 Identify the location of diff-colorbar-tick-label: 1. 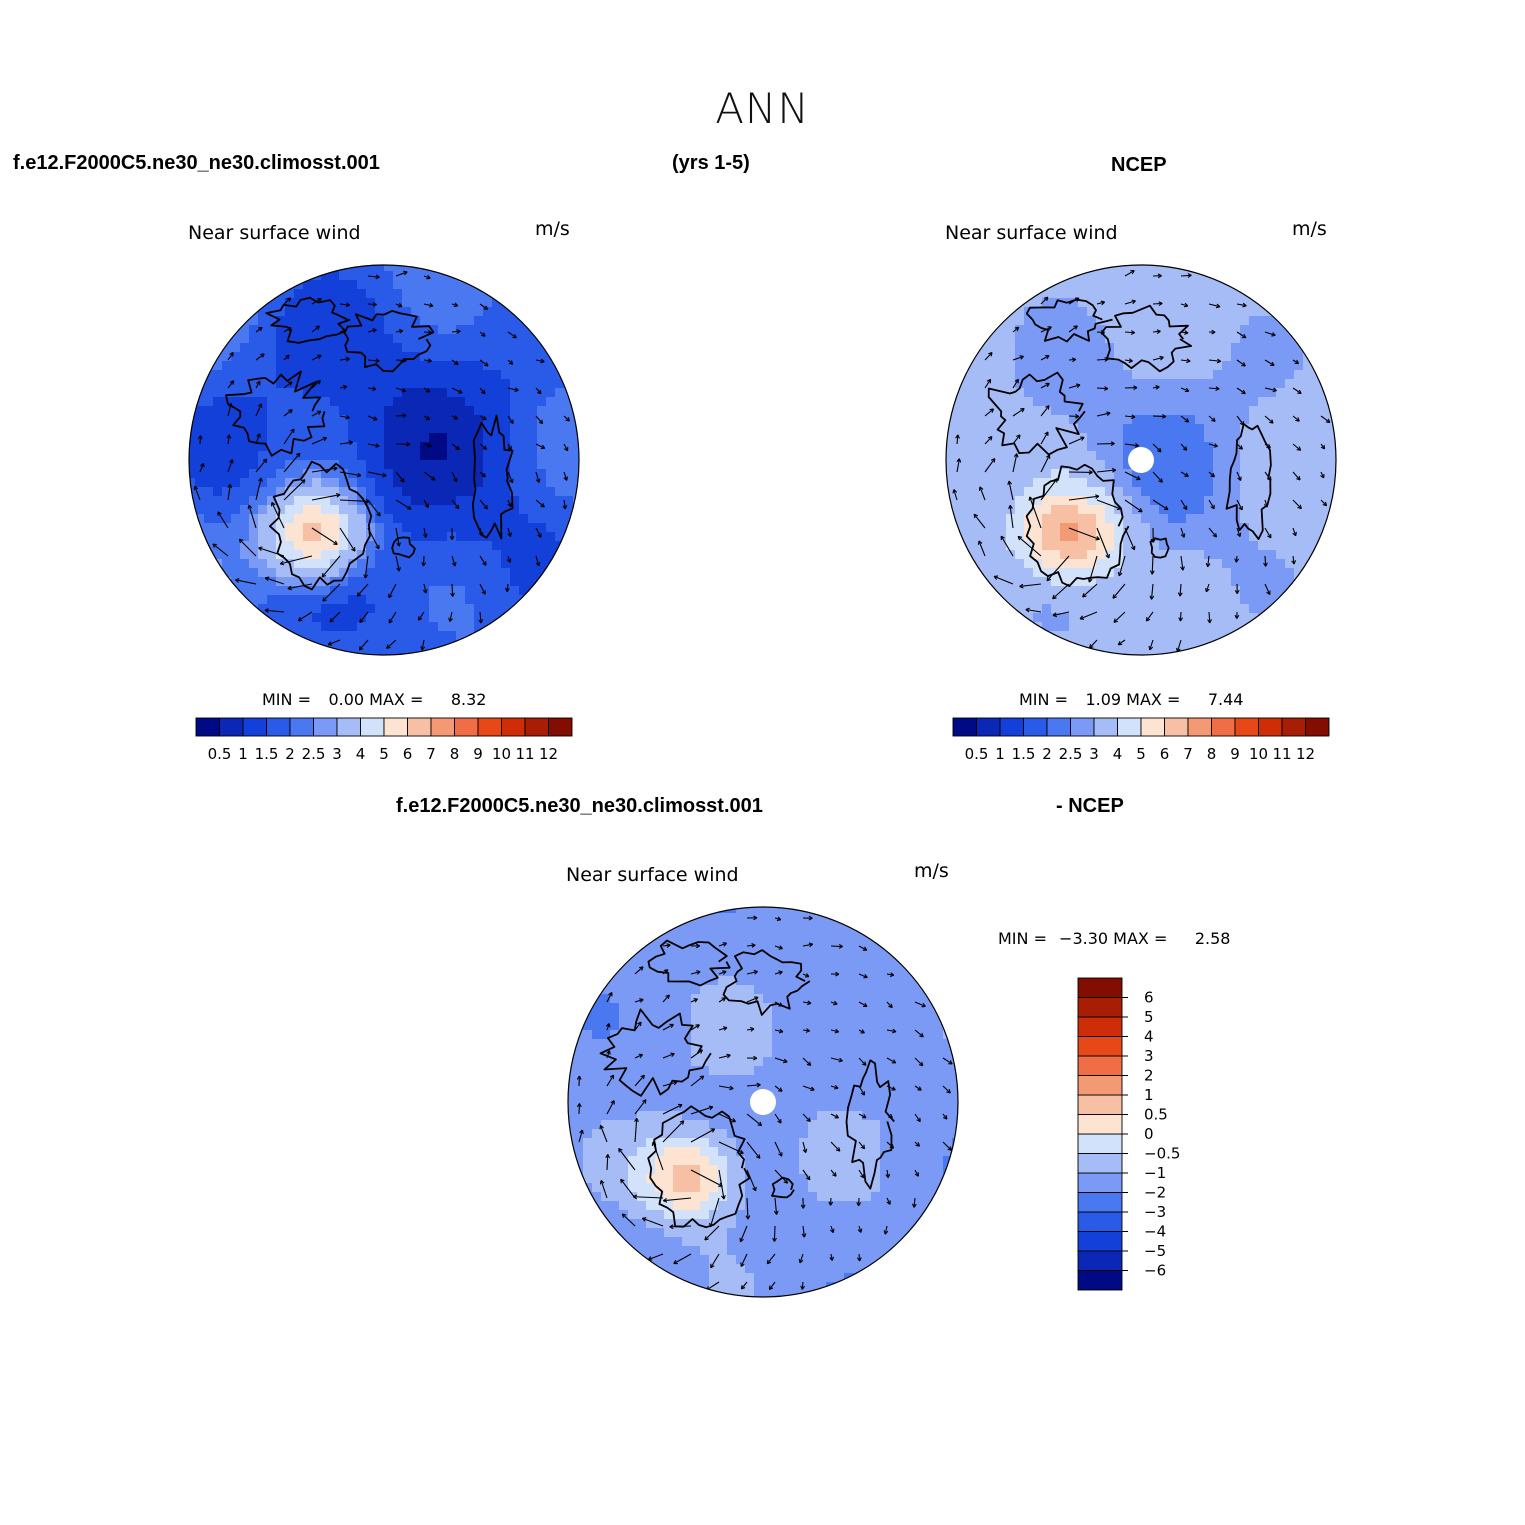
(1149, 1095).